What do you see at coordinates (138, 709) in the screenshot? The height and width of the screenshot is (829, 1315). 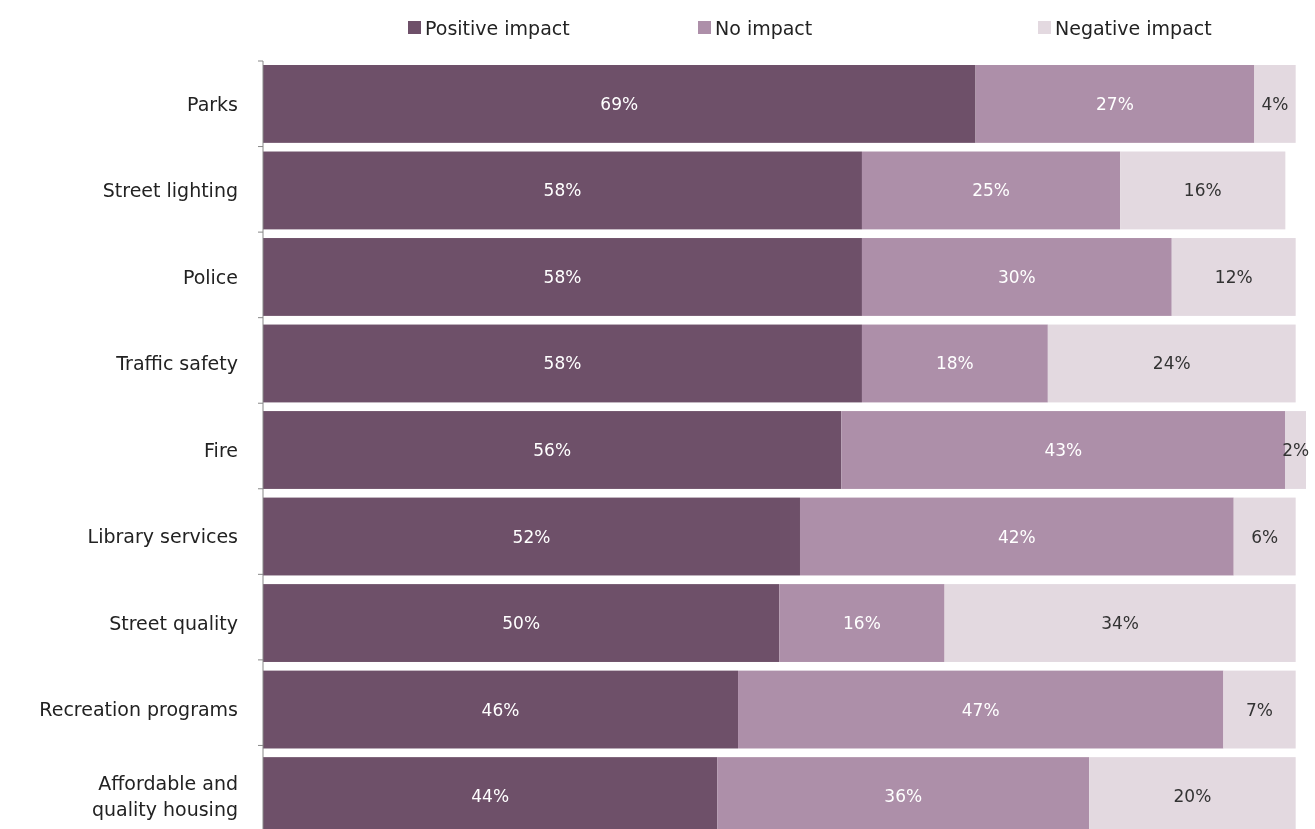 I see `y-tick-label: Recreation programs` at bounding box center [138, 709].